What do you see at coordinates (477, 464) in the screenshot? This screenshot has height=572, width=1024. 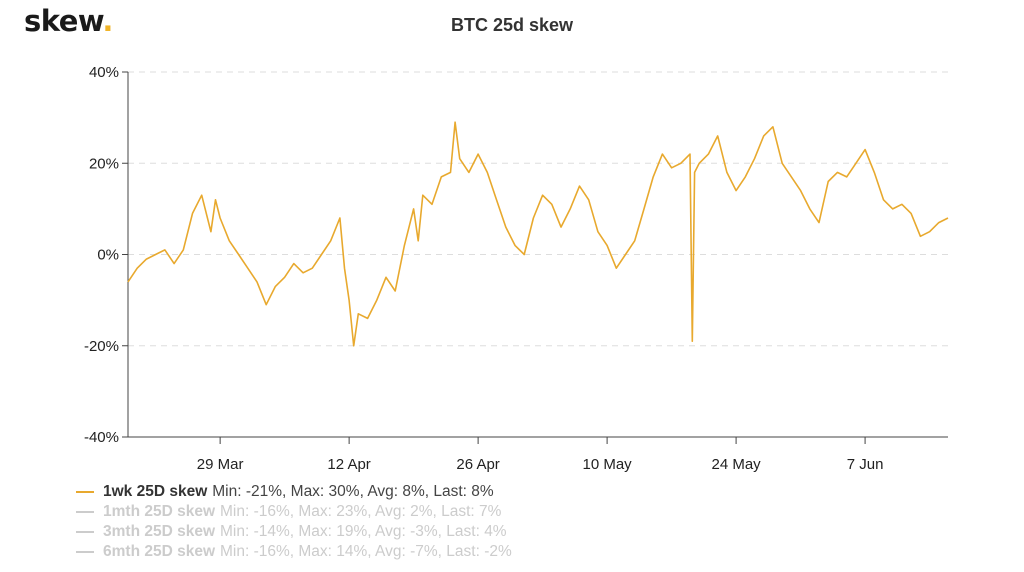 I see `x-tick-label: 26 Apr` at bounding box center [477, 464].